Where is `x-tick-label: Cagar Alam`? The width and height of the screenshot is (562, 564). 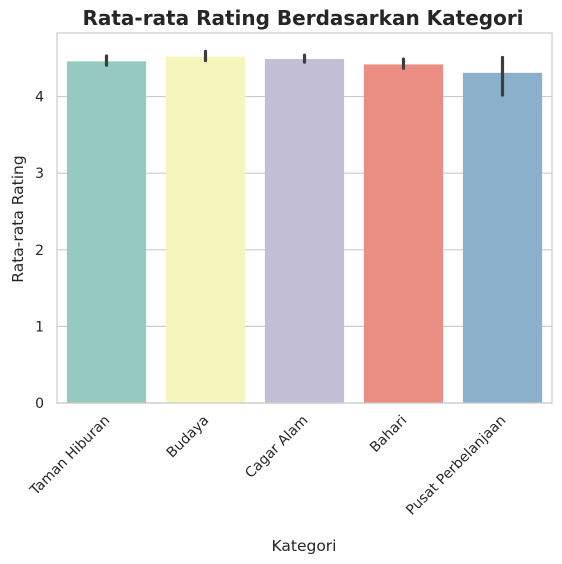
x-tick-label: Cagar Alam is located at coordinates (276, 447).